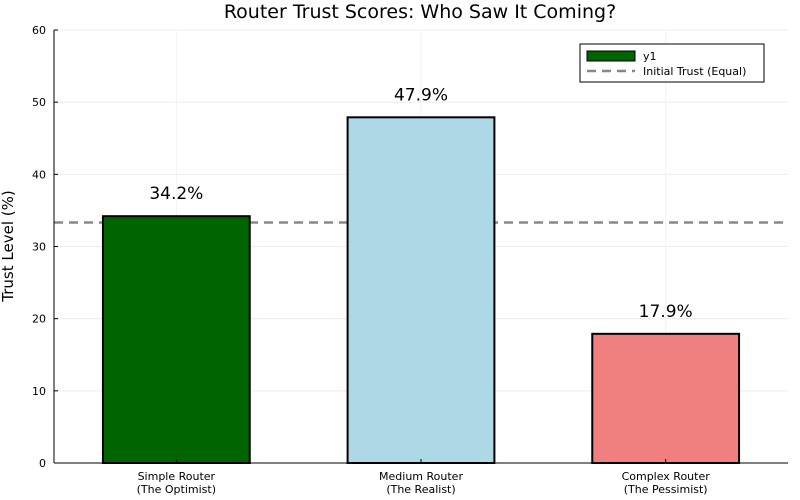 This screenshot has height=500, width=800. What do you see at coordinates (666, 312) in the screenshot?
I see `data-label: 17.9%` at bounding box center [666, 312].